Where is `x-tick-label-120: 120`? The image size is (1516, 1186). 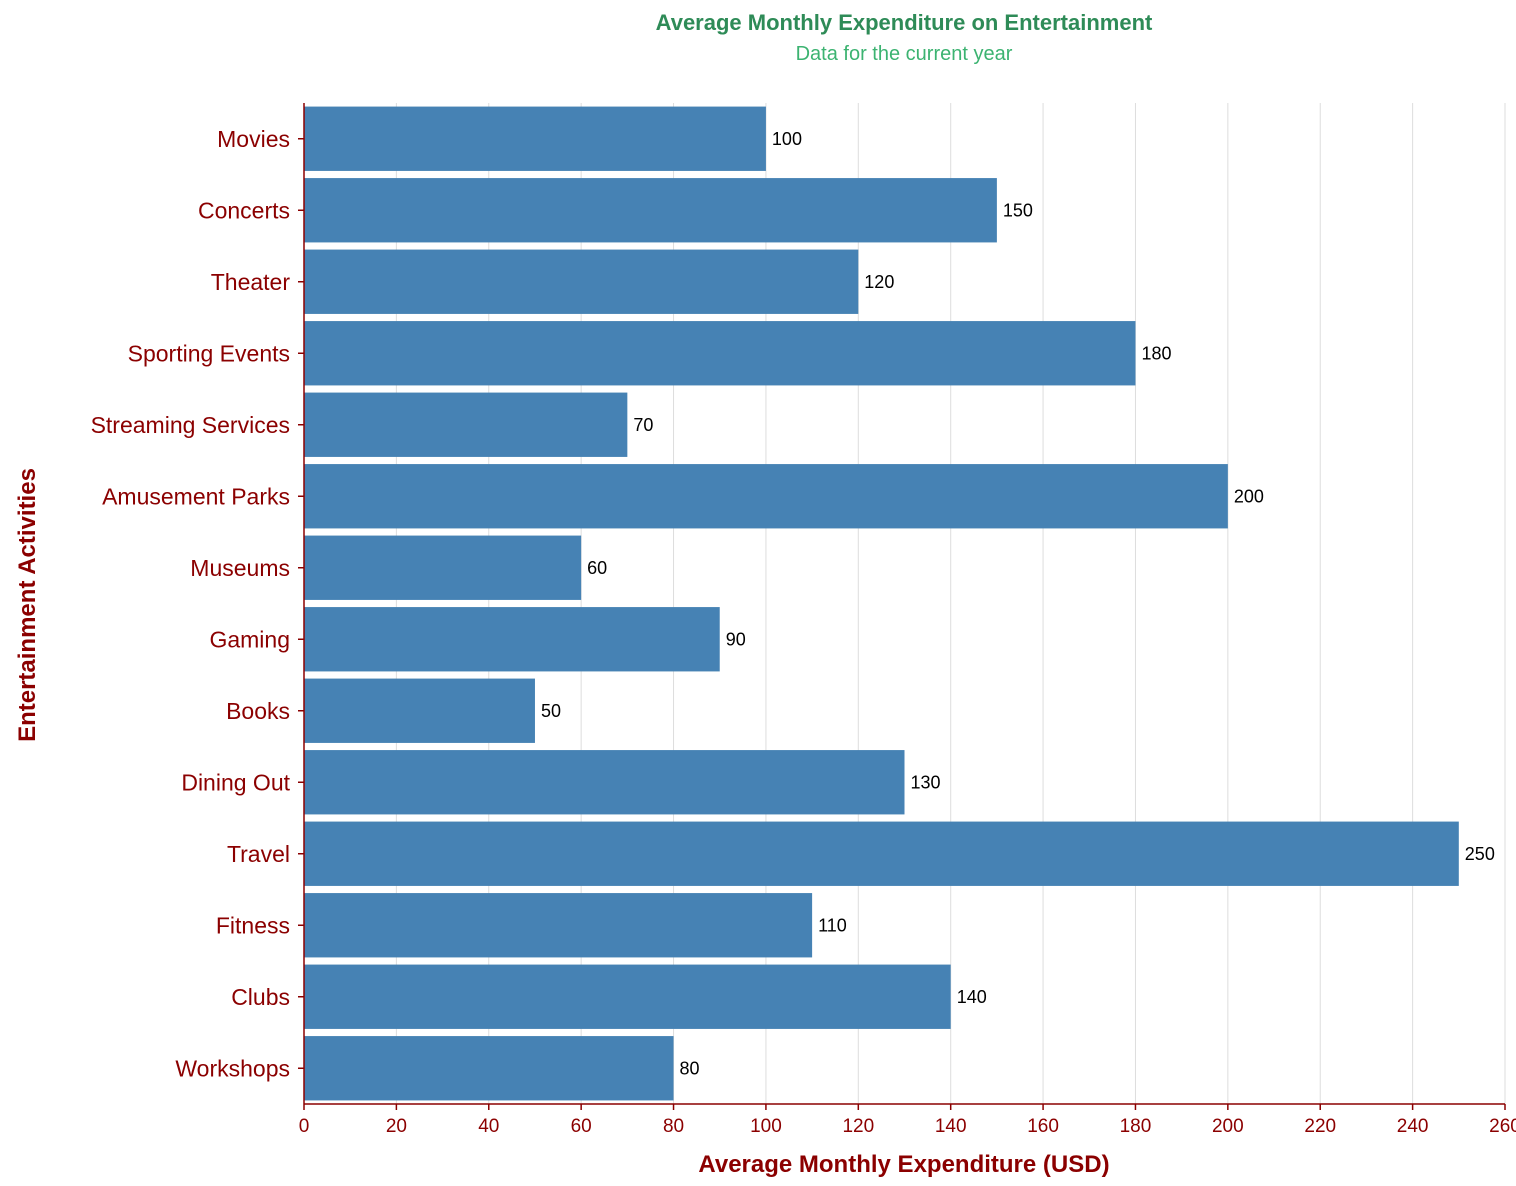 x-tick-label-120: 120 is located at coordinates (858, 1126).